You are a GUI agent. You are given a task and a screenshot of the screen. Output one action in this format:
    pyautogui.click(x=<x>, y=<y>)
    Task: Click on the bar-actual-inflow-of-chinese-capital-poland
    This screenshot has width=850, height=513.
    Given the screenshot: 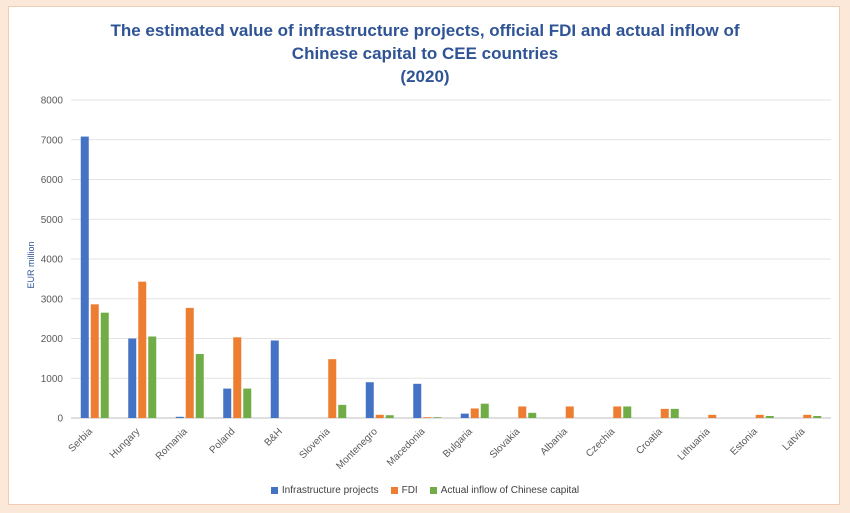 What is the action you would take?
    pyautogui.click(x=247, y=403)
    